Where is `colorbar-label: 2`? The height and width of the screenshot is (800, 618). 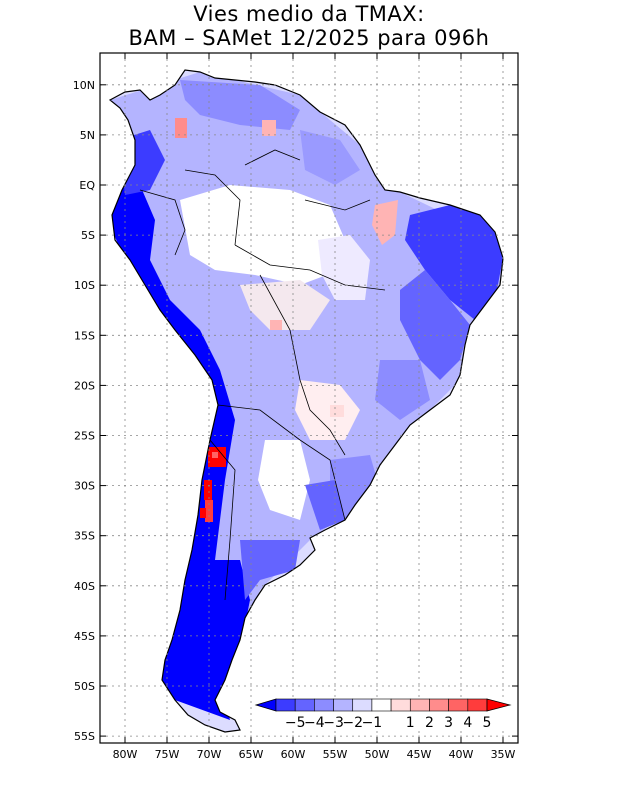
colorbar-label: 2 is located at coordinates (429, 723).